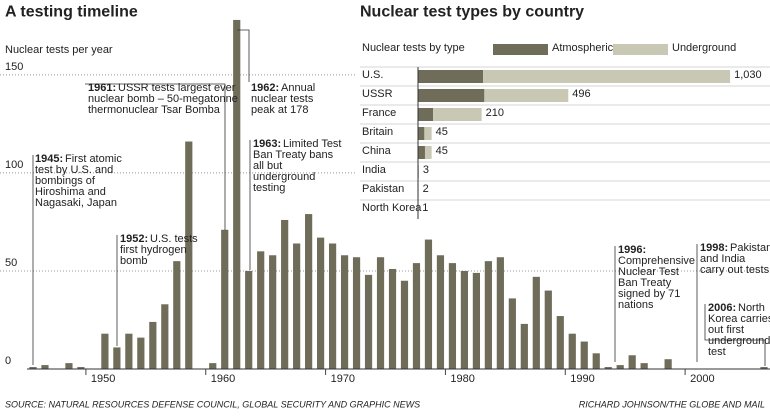  Describe the element at coordinates (14, 67) in the screenshot. I see `y-tick-label: 150` at that location.